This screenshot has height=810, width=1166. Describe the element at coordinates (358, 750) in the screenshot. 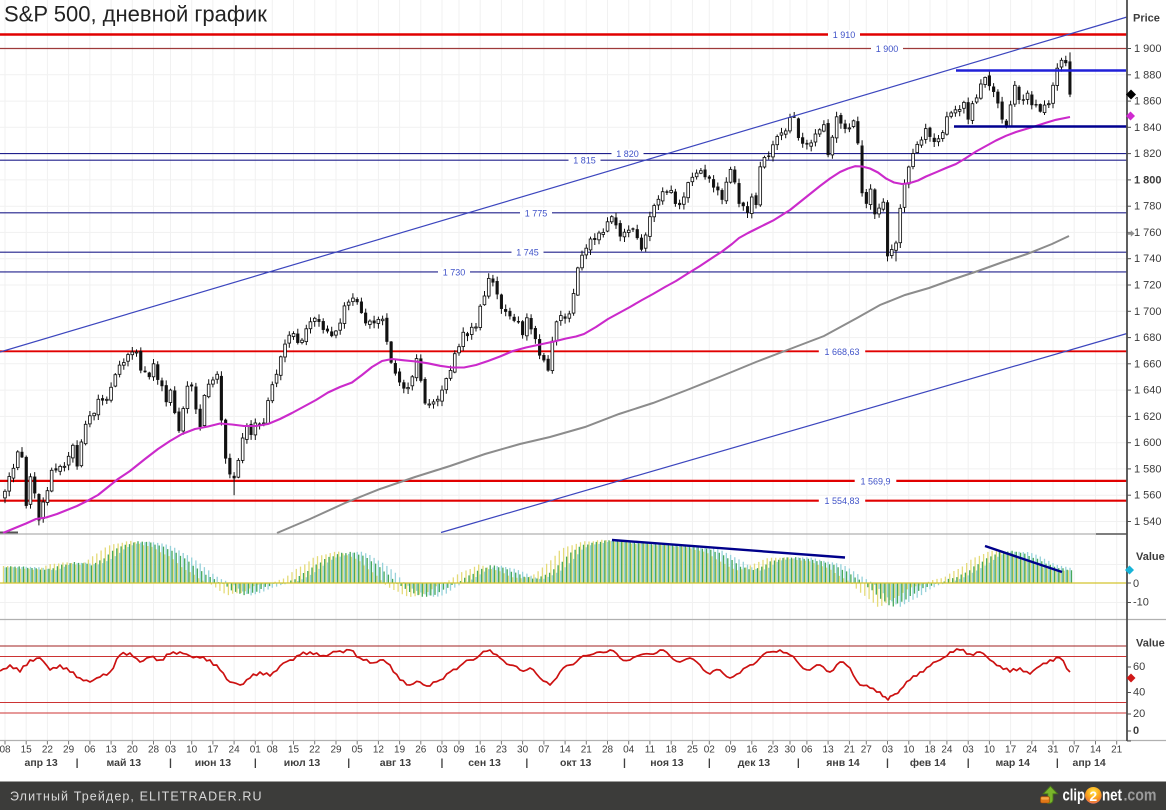

I see `svg-text: 05` at that location.